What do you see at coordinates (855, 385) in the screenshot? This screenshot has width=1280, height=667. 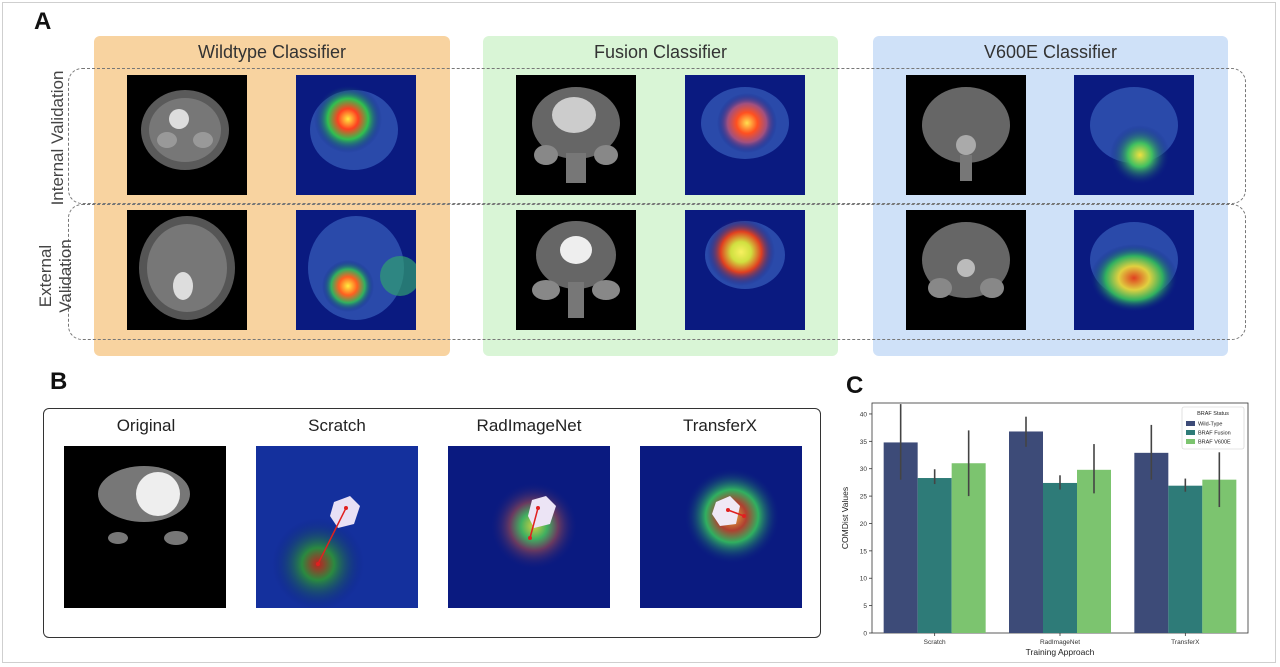 I see `panel-c-label: C` at bounding box center [855, 385].